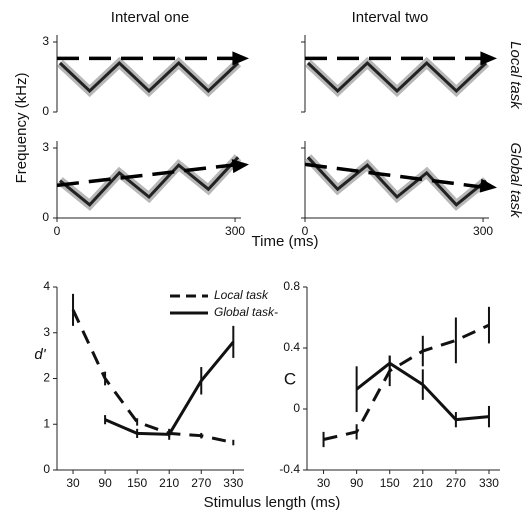 Image resolution: width=530 pixels, height=514 pixels. Describe the element at coordinates (46, 378) in the screenshot. I see `y-tick-label: 2` at that location.